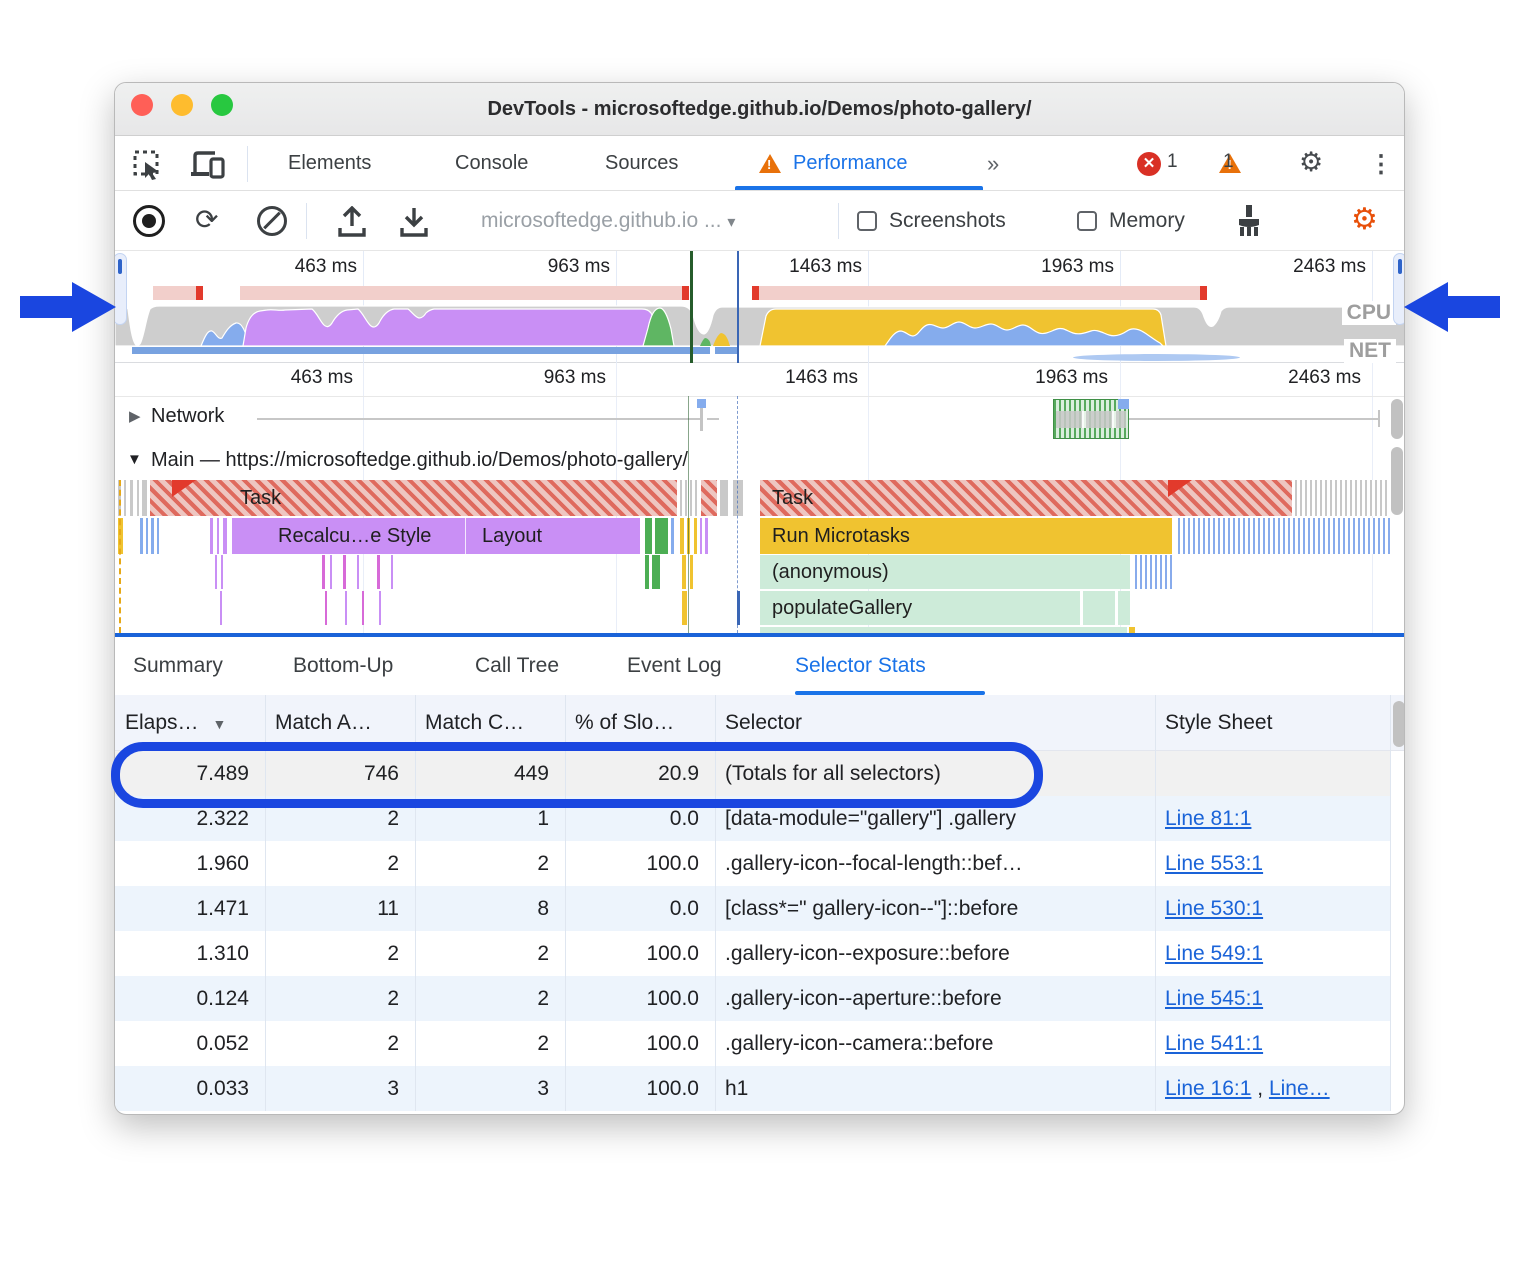 This screenshot has height=1264, width=1520. What do you see at coordinates (436, 536) in the screenshot?
I see `flame-style-layout-bar: Recalcu…e Style Layout` at bounding box center [436, 536].